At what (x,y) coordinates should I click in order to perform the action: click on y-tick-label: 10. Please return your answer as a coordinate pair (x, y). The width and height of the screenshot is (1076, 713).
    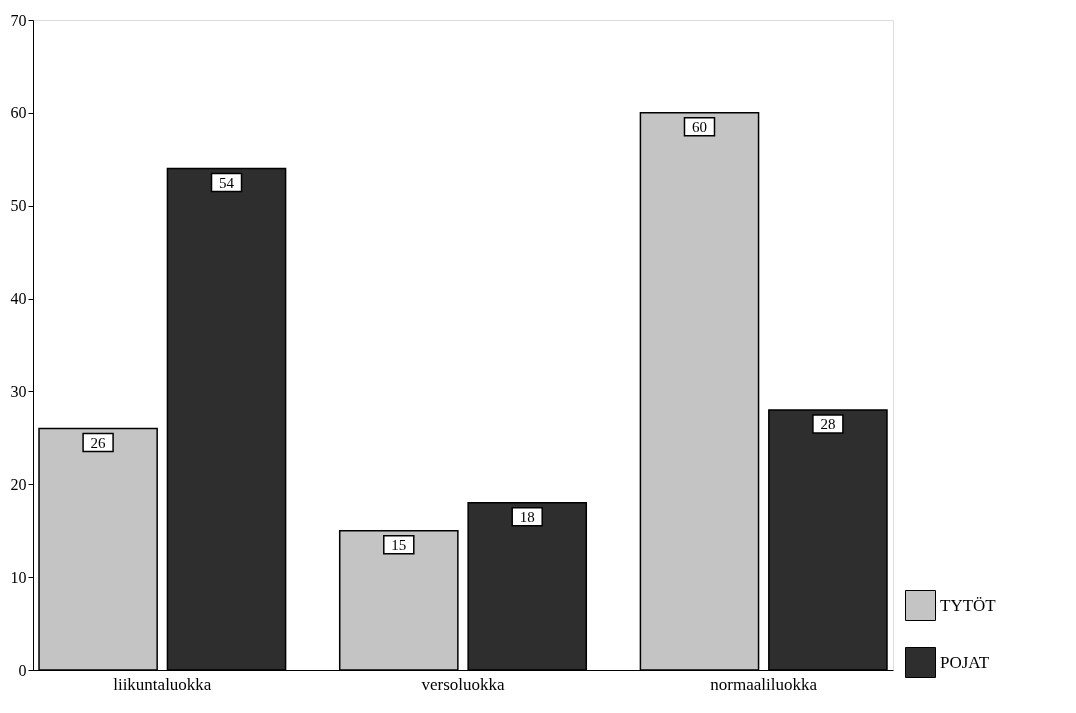
    Looking at the image, I should click on (18, 577).